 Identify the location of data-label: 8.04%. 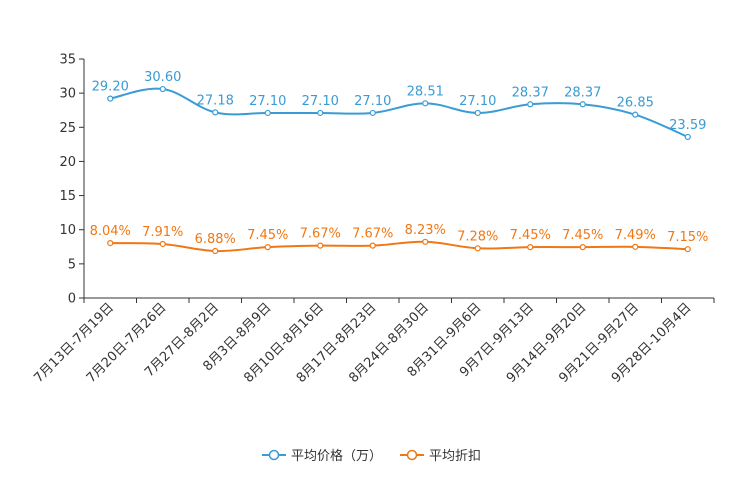
(110, 231).